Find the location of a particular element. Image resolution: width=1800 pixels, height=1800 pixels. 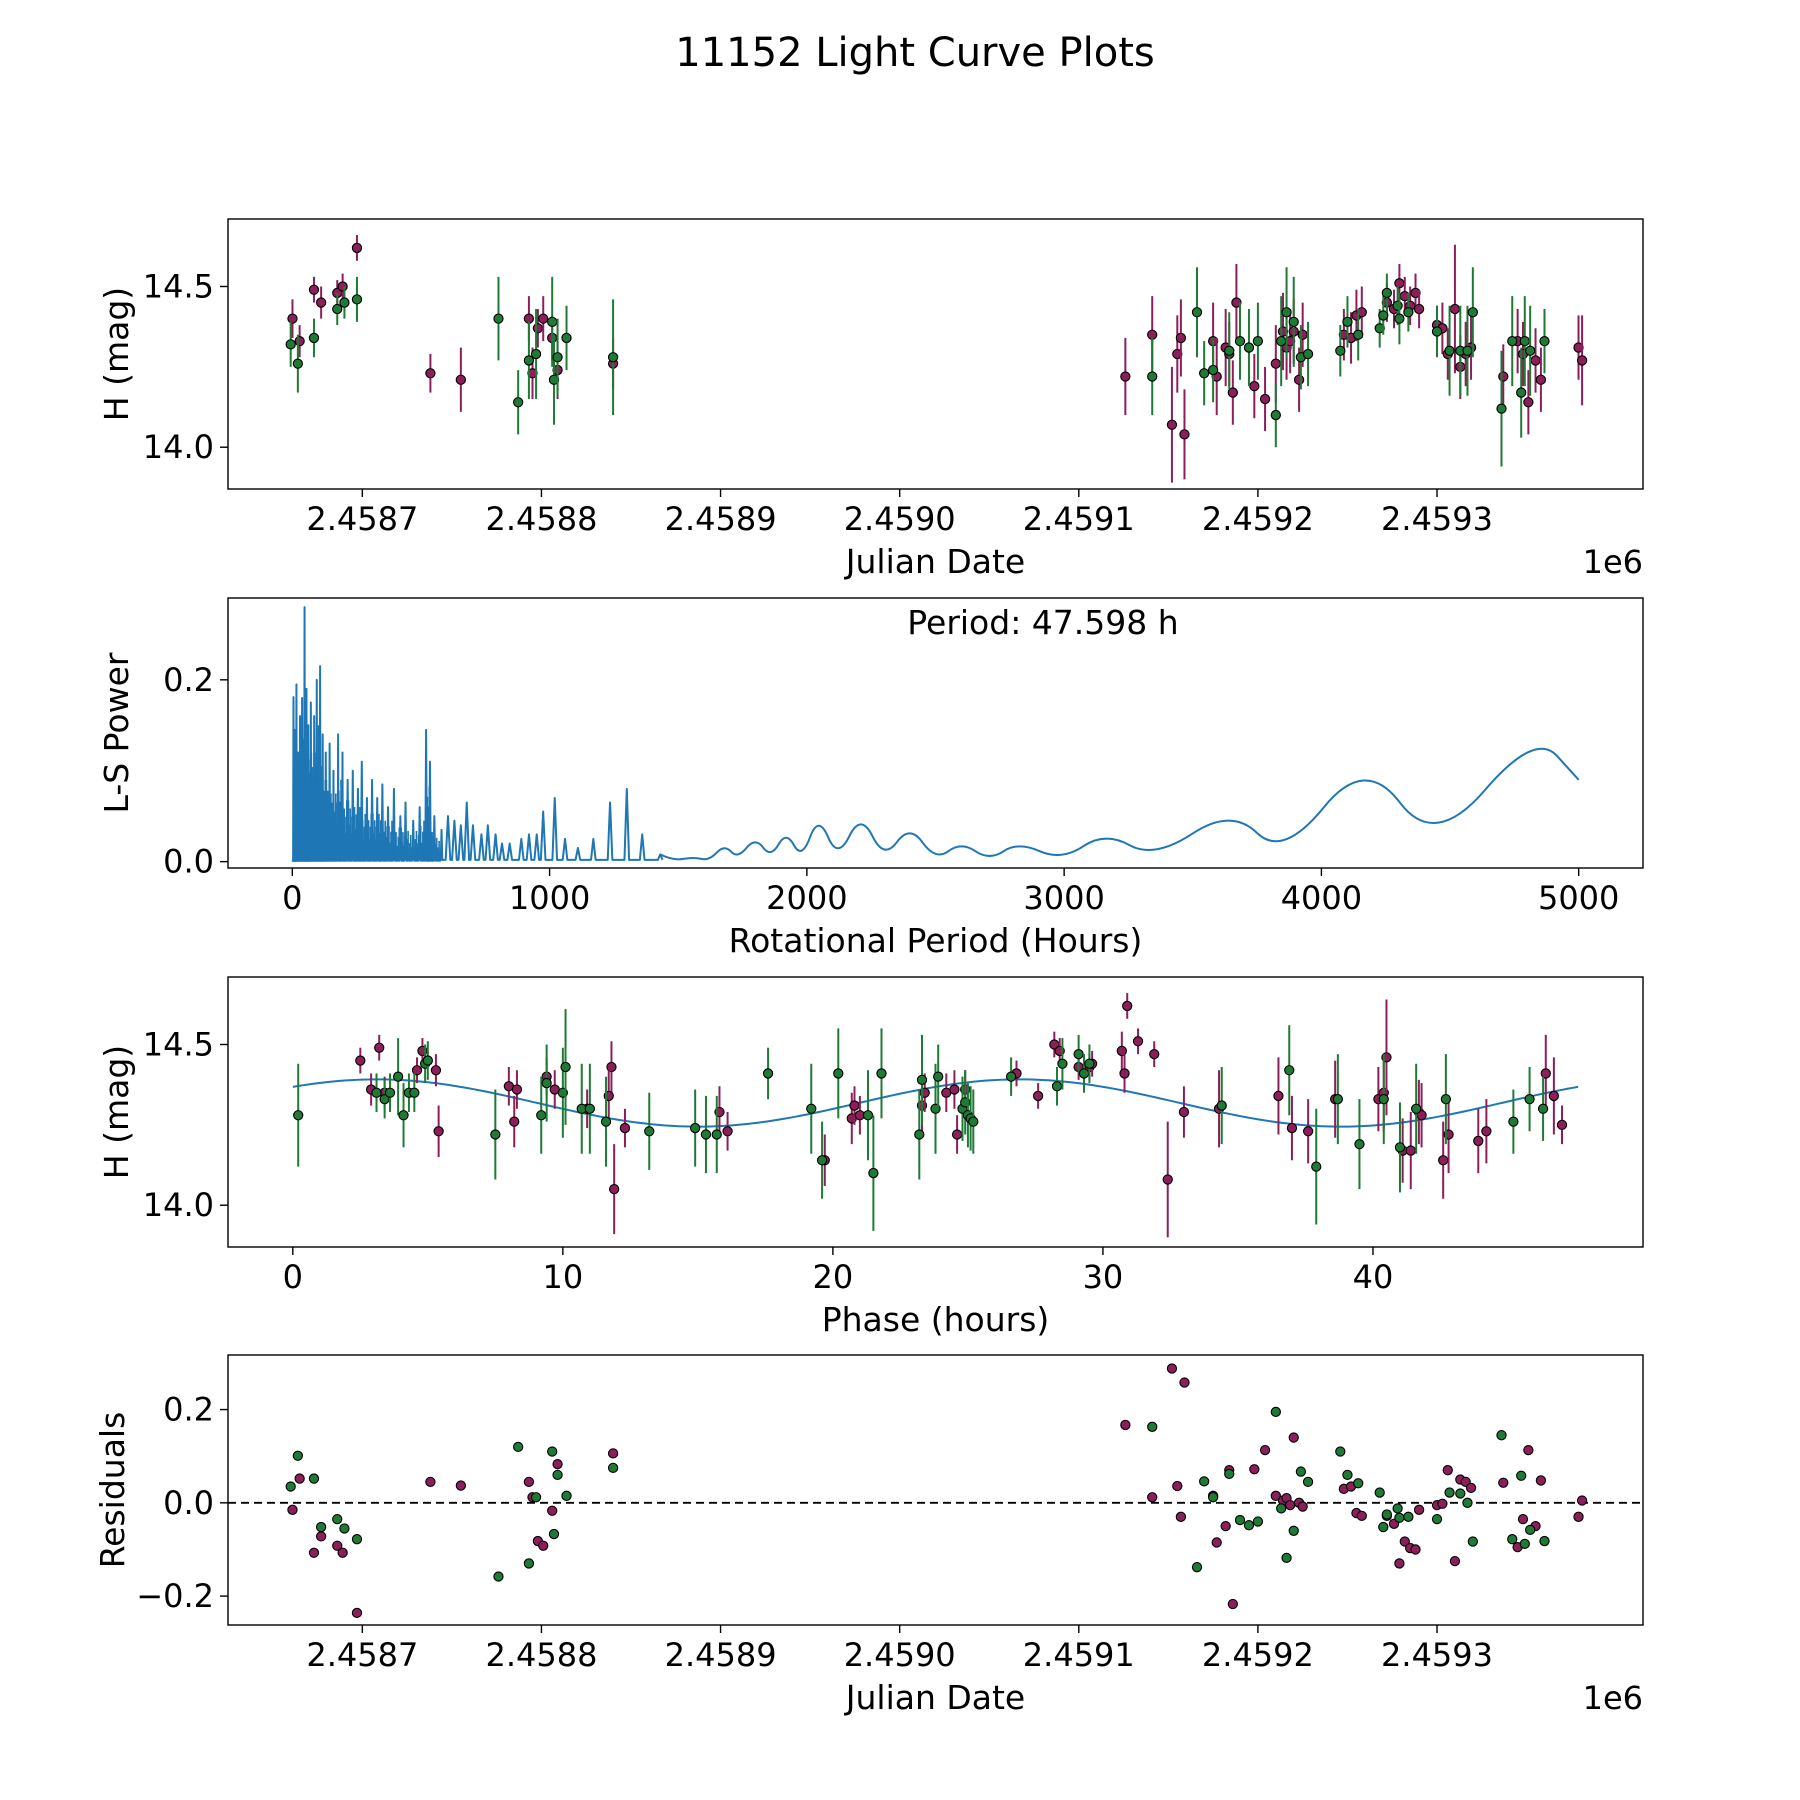

x-offset-text: 1e6 is located at coordinates (1613, 1698).